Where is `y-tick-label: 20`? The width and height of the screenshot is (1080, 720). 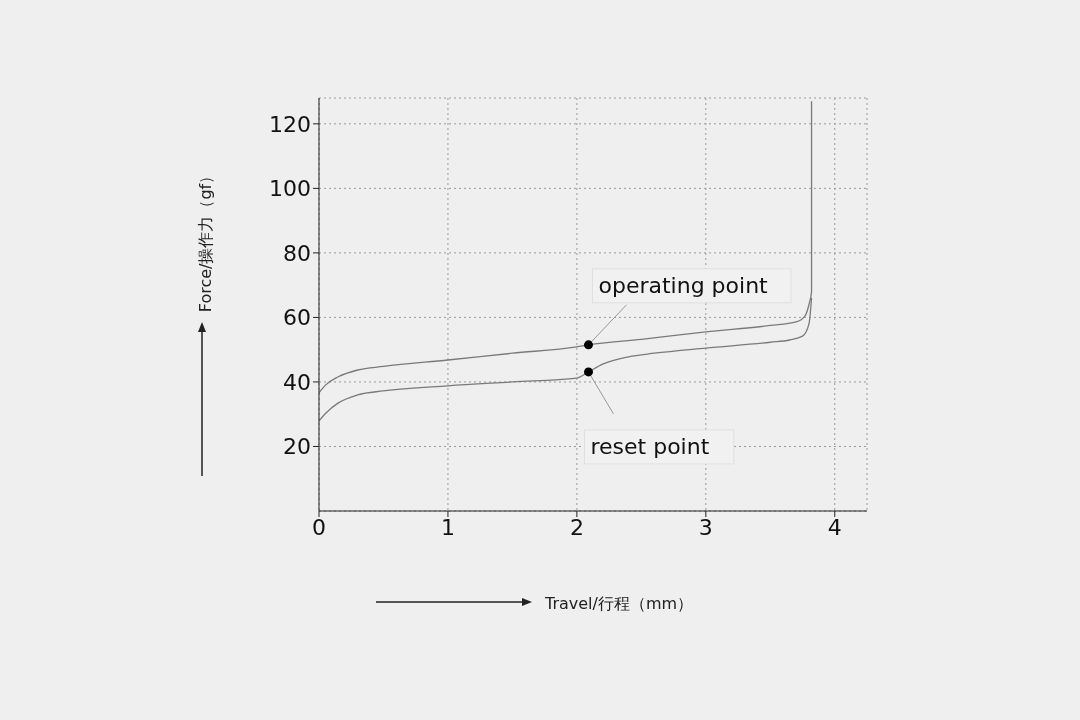 y-tick-label: 20 is located at coordinates (297, 447).